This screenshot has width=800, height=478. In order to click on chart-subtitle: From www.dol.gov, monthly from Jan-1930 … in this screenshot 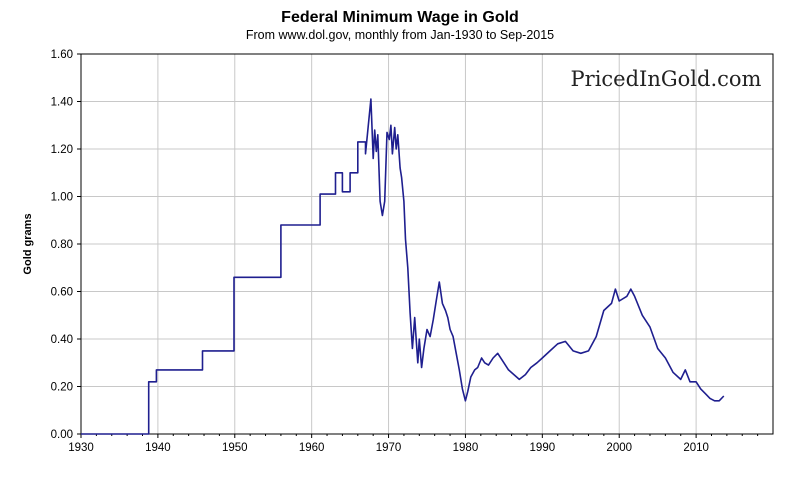, I will do `click(400, 35)`.